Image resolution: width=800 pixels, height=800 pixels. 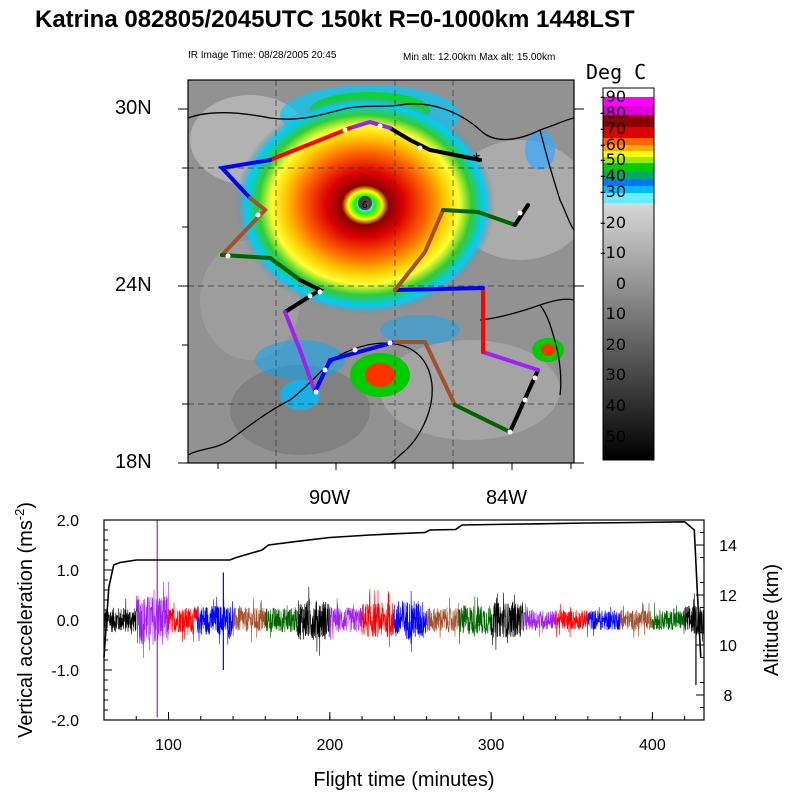 What do you see at coordinates (728, 546) in the screenshot?
I see `y2-tick-label: 14` at bounding box center [728, 546].